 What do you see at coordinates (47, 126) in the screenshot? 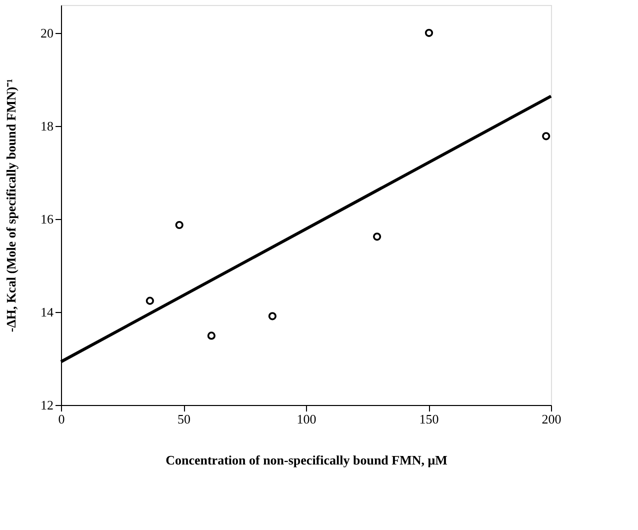
I see `y-tick-label: 18` at bounding box center [47, 126].